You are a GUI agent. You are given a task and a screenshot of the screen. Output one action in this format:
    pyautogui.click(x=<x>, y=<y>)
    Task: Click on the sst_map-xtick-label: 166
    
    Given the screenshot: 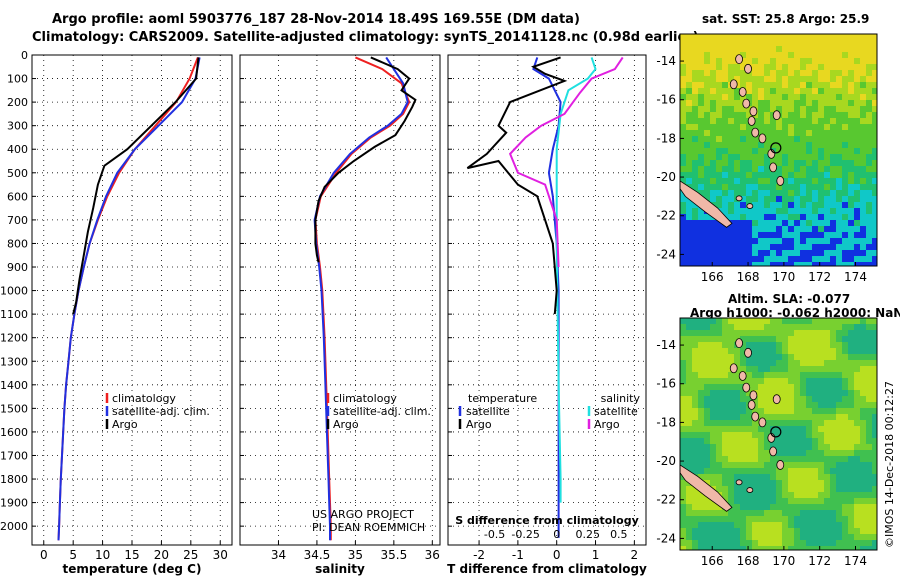 What is the action you would take?
    pyautogui.click(x=712, y=277)
    